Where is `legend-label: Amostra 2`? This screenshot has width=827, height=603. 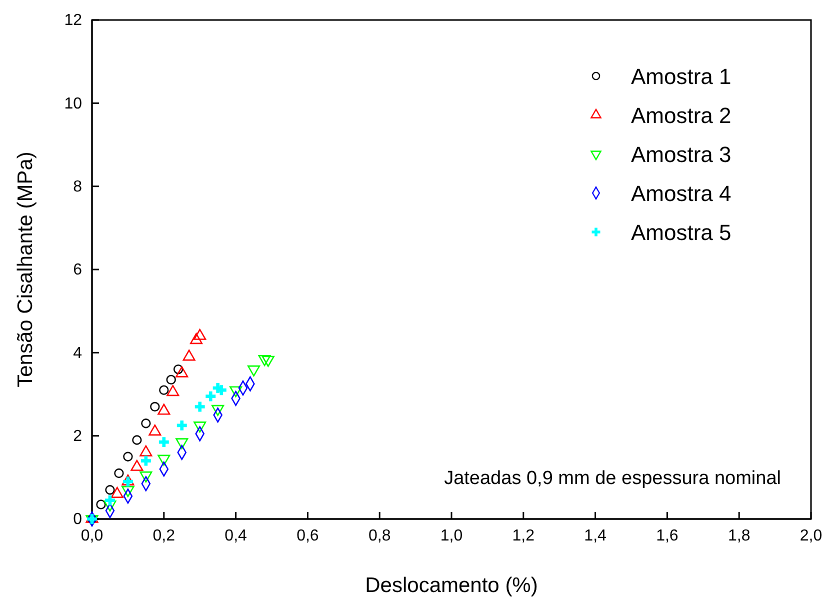 legend-label: Amostra 2 is located at coordinates (681, 115).